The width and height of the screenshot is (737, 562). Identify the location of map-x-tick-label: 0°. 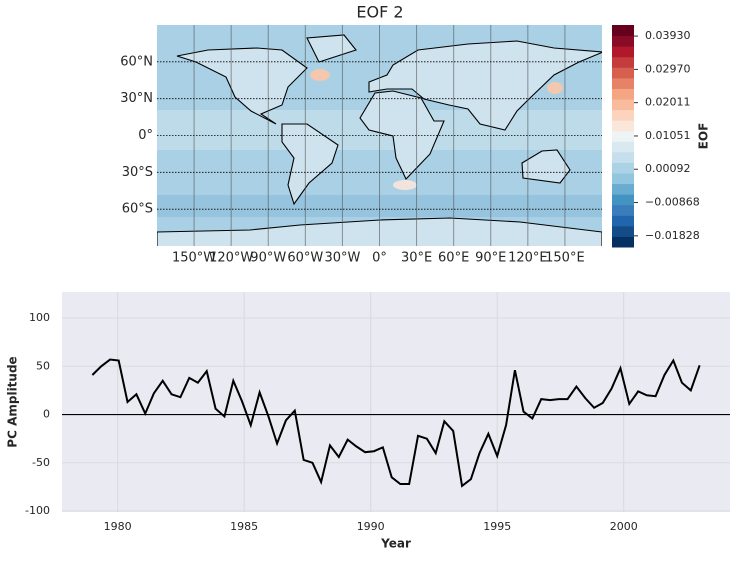
(379, 258).